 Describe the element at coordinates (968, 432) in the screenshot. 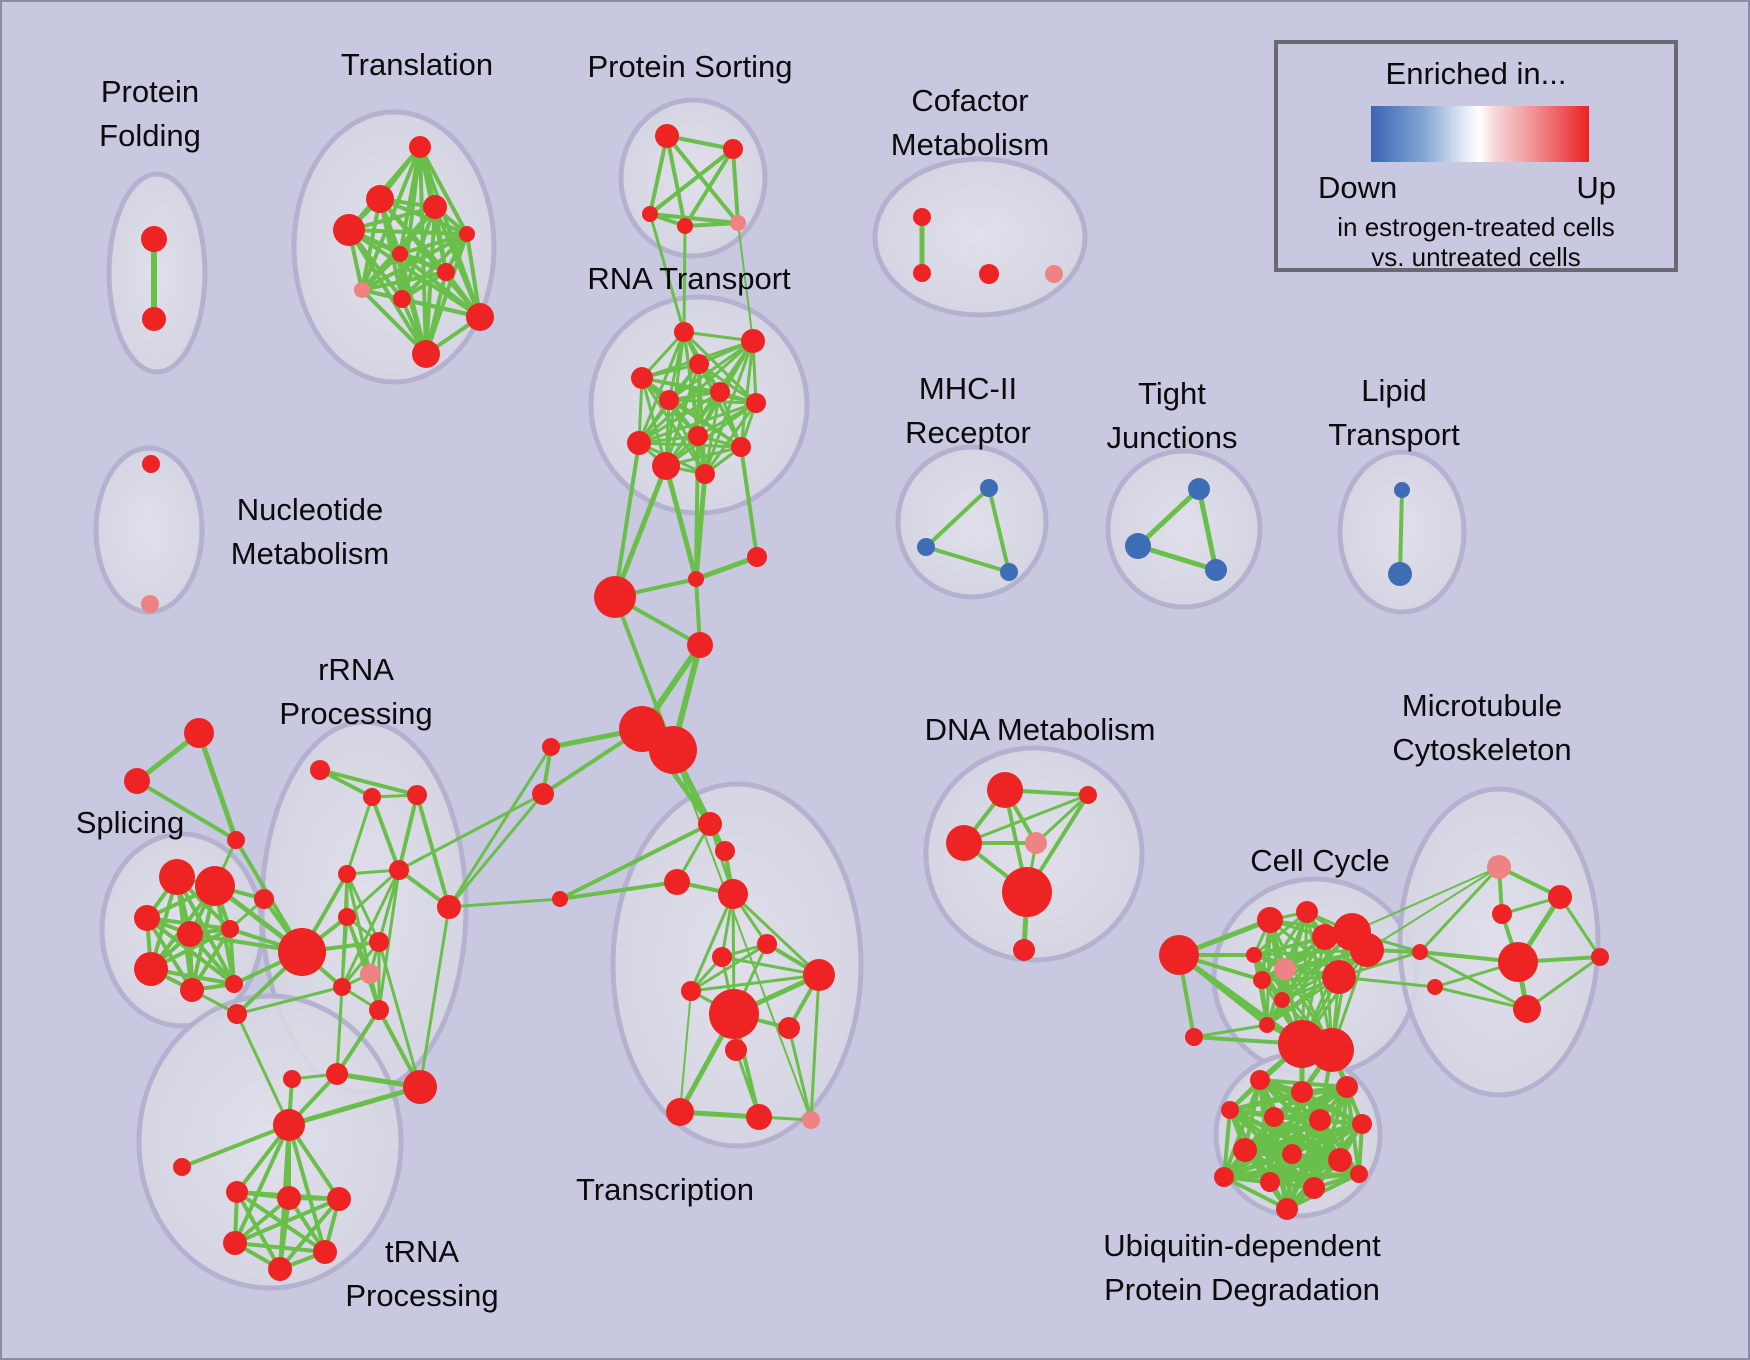

I see `cluster-label-mhc-ii-receptor: Receptor` at that location.